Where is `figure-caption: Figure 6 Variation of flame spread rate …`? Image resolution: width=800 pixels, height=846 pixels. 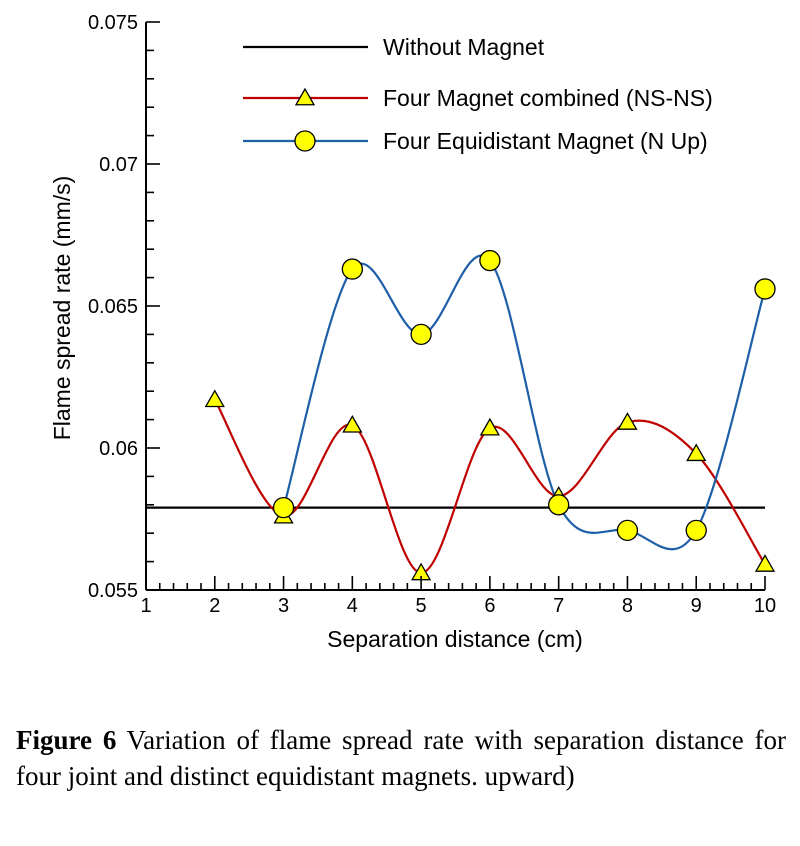 figure-caption: Figure 6 Variation of flame spread rate … is located at coordinates (401, 758).